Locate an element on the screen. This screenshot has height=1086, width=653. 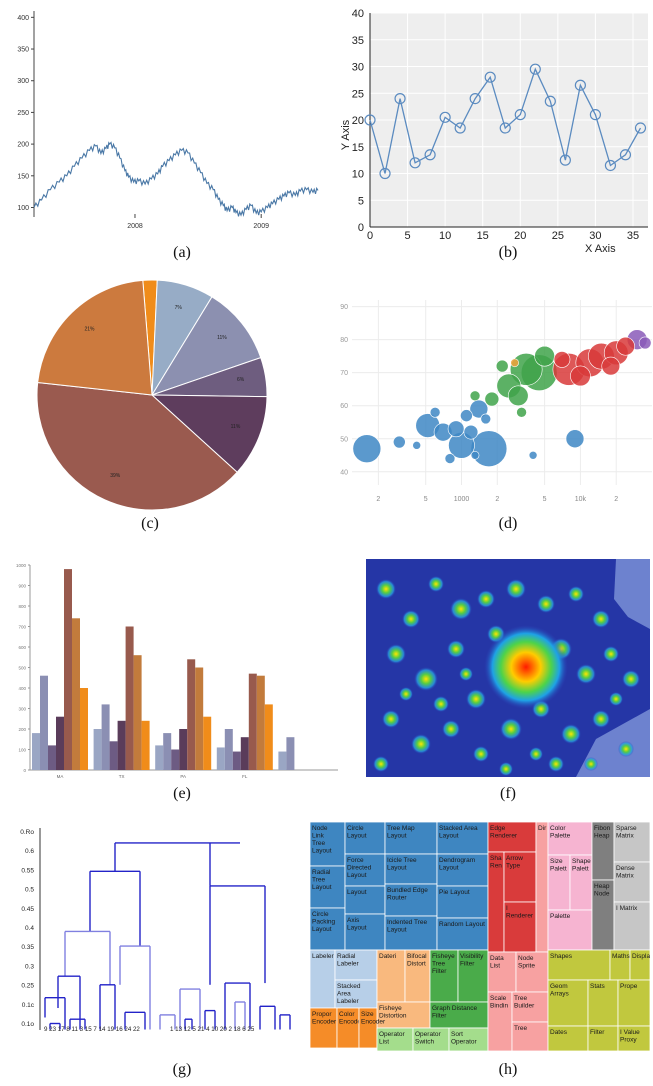
treemap-label: Tree Builder is located at coordinates (524, 1002).